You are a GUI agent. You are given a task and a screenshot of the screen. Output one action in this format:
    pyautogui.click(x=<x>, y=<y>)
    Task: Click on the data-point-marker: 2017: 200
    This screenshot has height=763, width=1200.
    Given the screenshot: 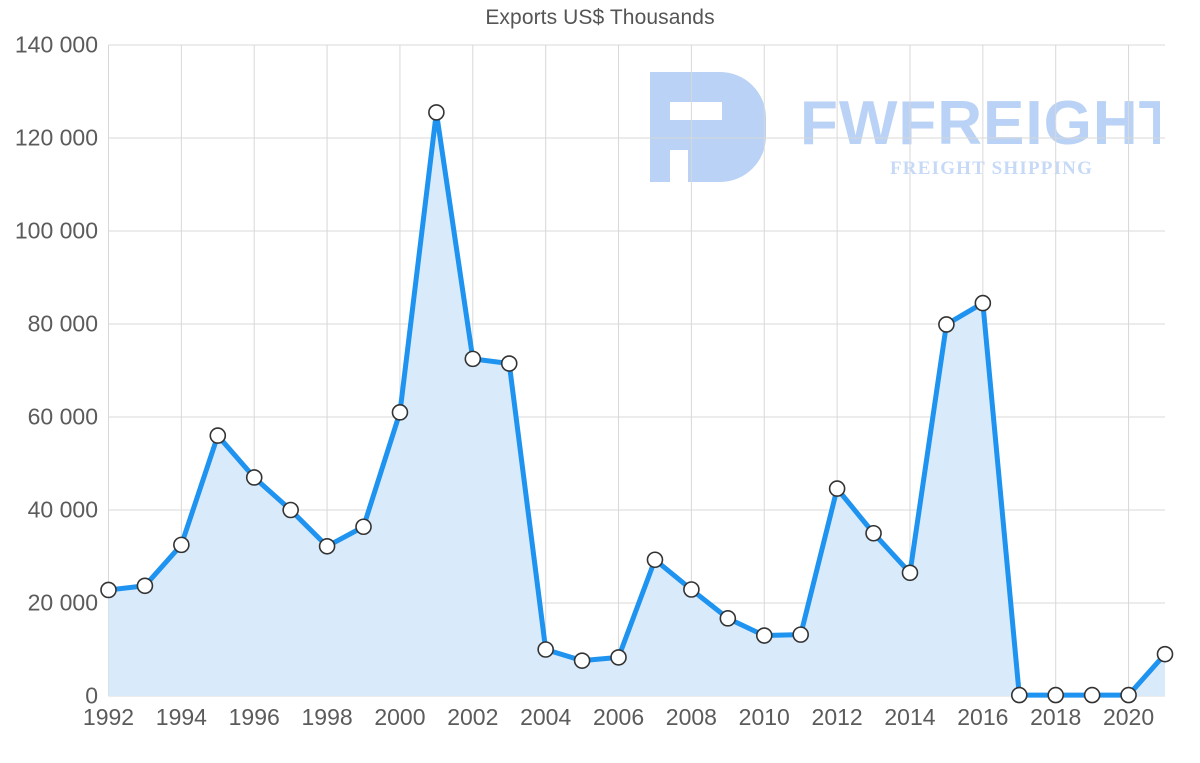 What is the action you would take?
    pyautogui.click(x=1019, y=695)
    